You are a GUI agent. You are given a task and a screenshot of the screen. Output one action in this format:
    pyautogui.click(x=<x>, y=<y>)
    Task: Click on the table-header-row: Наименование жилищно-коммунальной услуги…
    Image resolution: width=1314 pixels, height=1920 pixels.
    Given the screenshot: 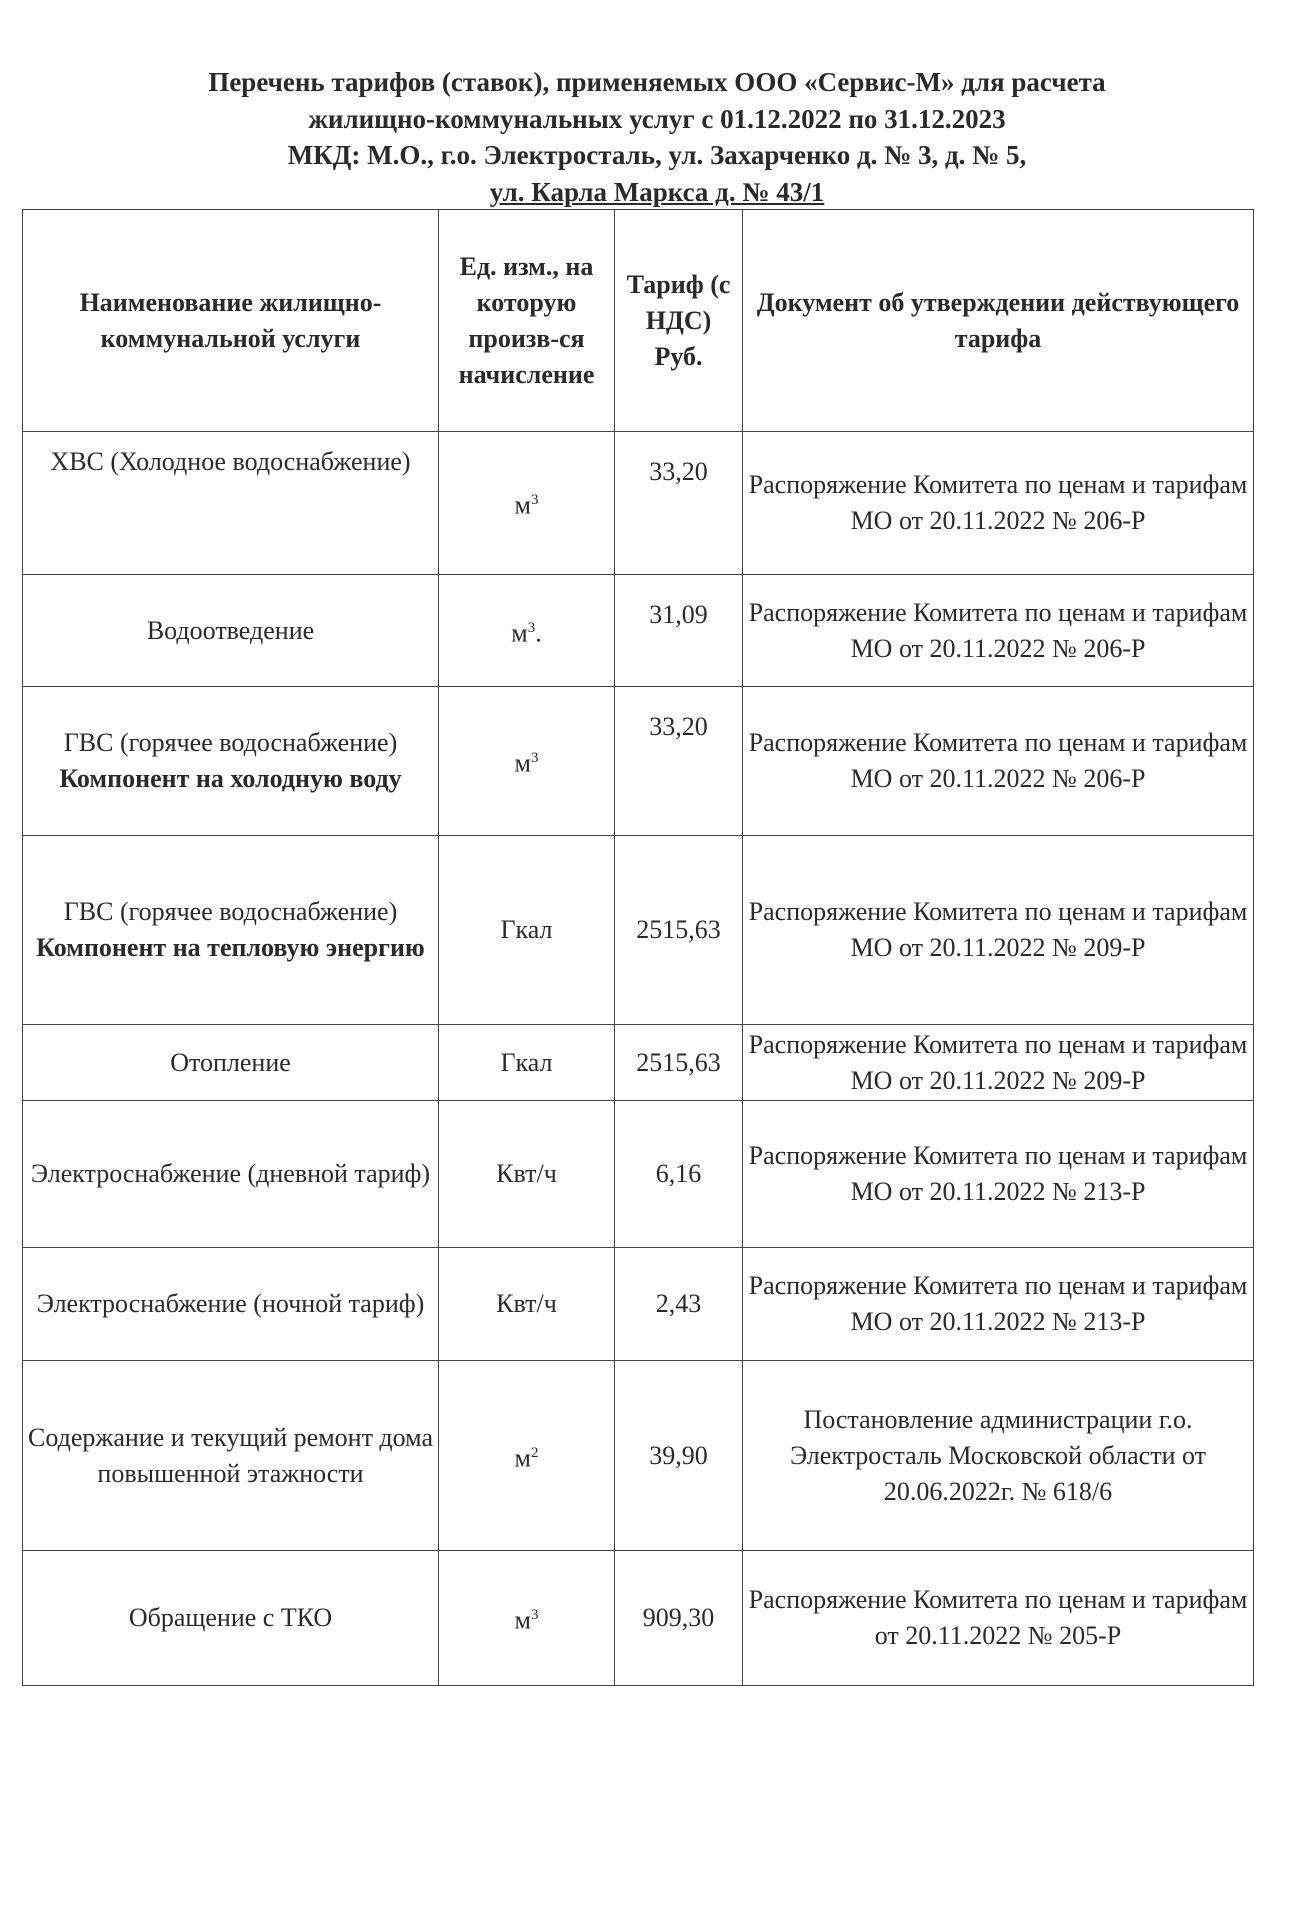 What is the action you would take?
    pyautogui.click(x=638, y=320)
    